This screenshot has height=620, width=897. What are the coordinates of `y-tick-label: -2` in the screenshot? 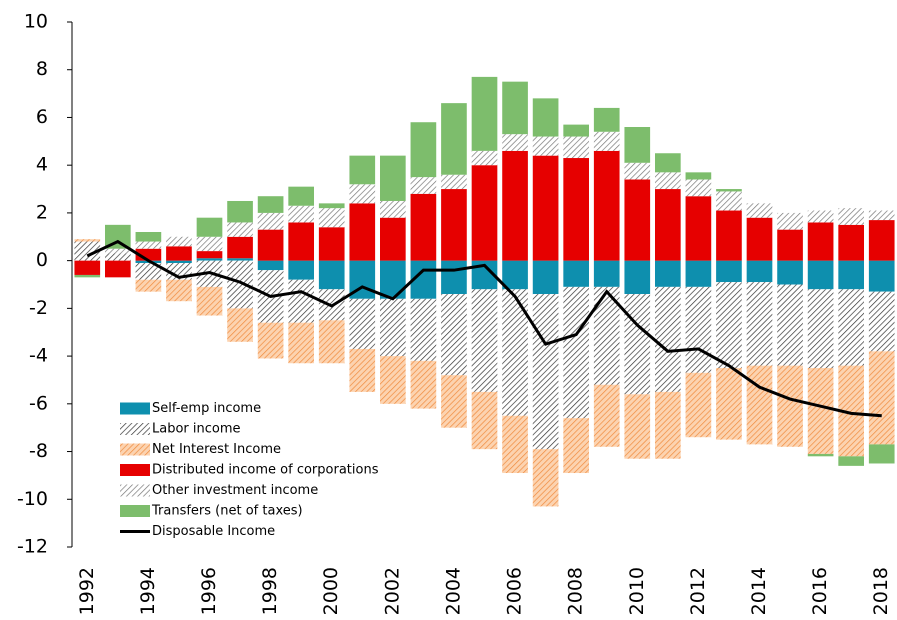 It's located at (38, 308).